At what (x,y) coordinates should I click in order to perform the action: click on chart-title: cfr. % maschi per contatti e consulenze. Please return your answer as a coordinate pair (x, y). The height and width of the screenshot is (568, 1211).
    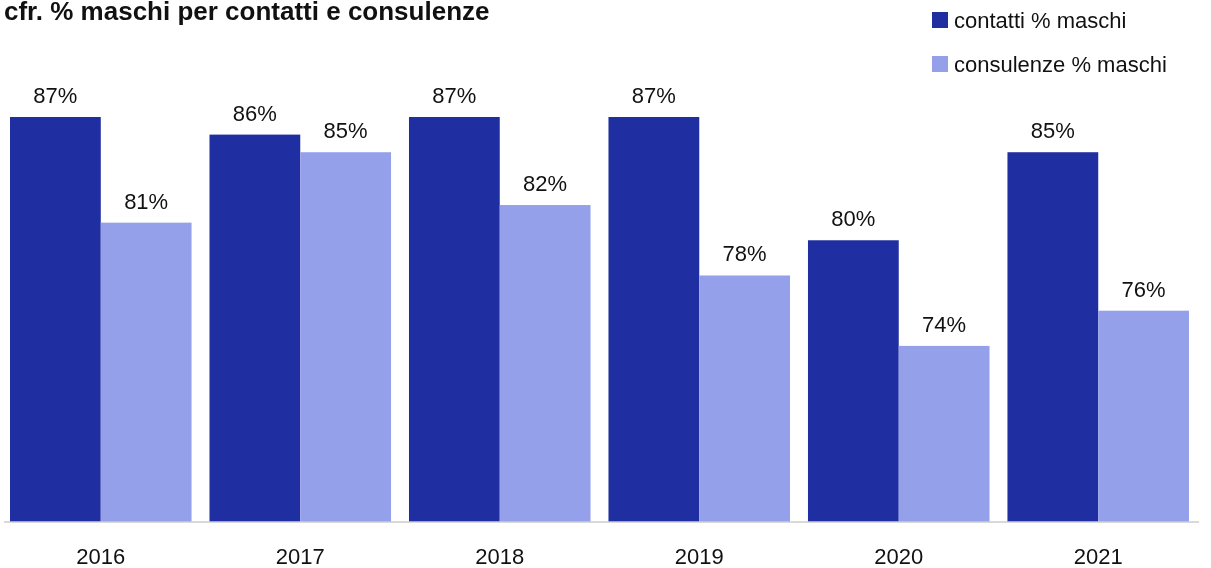
    Looking at the image, I should click on (247, 13).